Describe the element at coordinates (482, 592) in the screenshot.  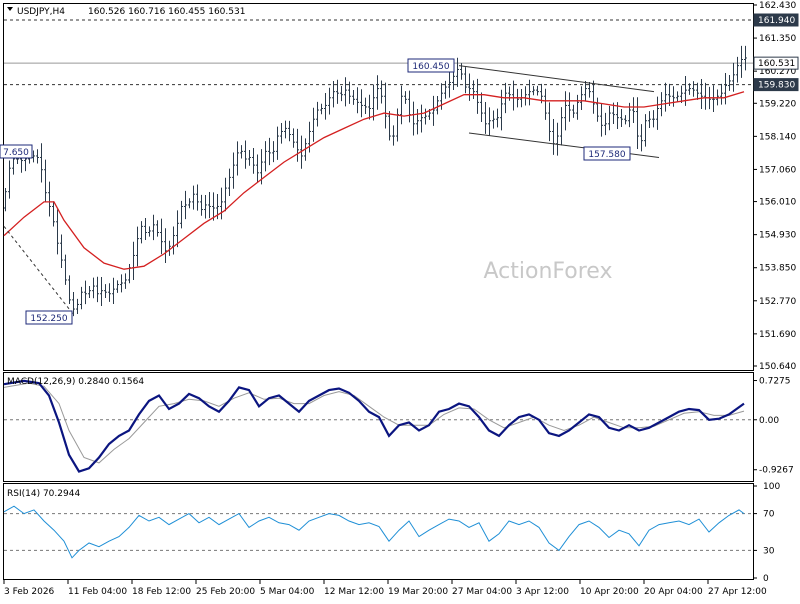
I see `x-tick-label: 27 Mar 04:00` at that location.